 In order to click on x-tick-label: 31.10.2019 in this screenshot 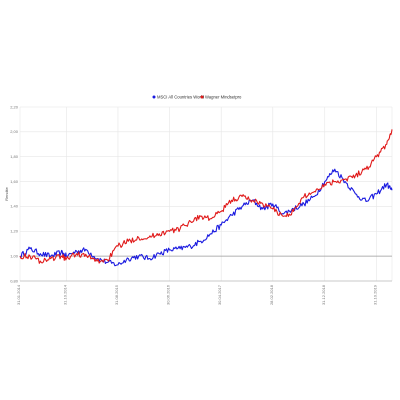, I will do `click(374, 294)`.